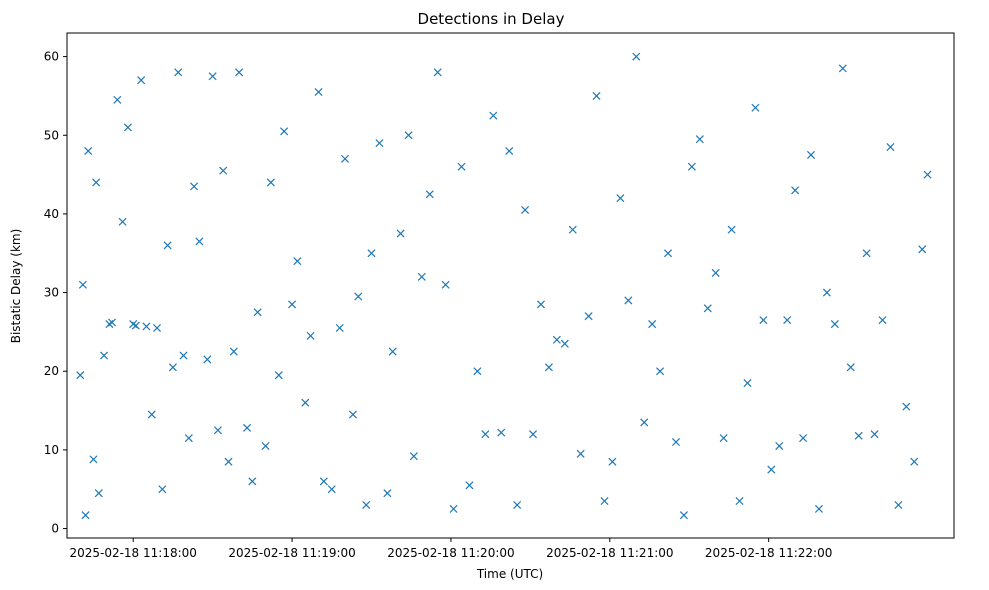 This screenshot has width=989, height=590. What do you see at coordinates (132, 553) in the screenshot?
I see `x-tick-label: 2025-02-18 11:18:00` at bounding box center [132, 553].